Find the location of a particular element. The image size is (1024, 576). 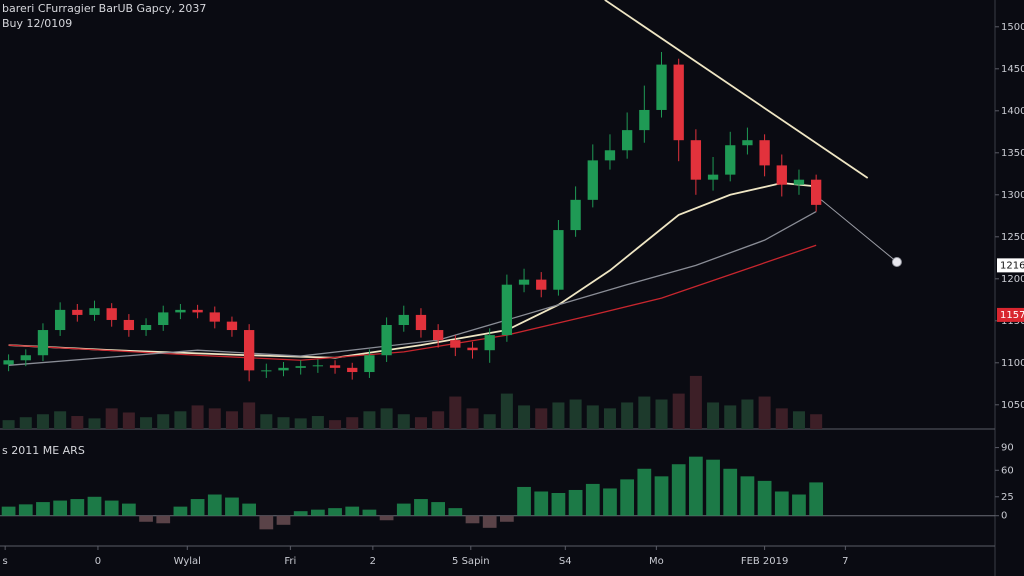

y-tick-label: 1350 is located at coordinates (1012, 153).